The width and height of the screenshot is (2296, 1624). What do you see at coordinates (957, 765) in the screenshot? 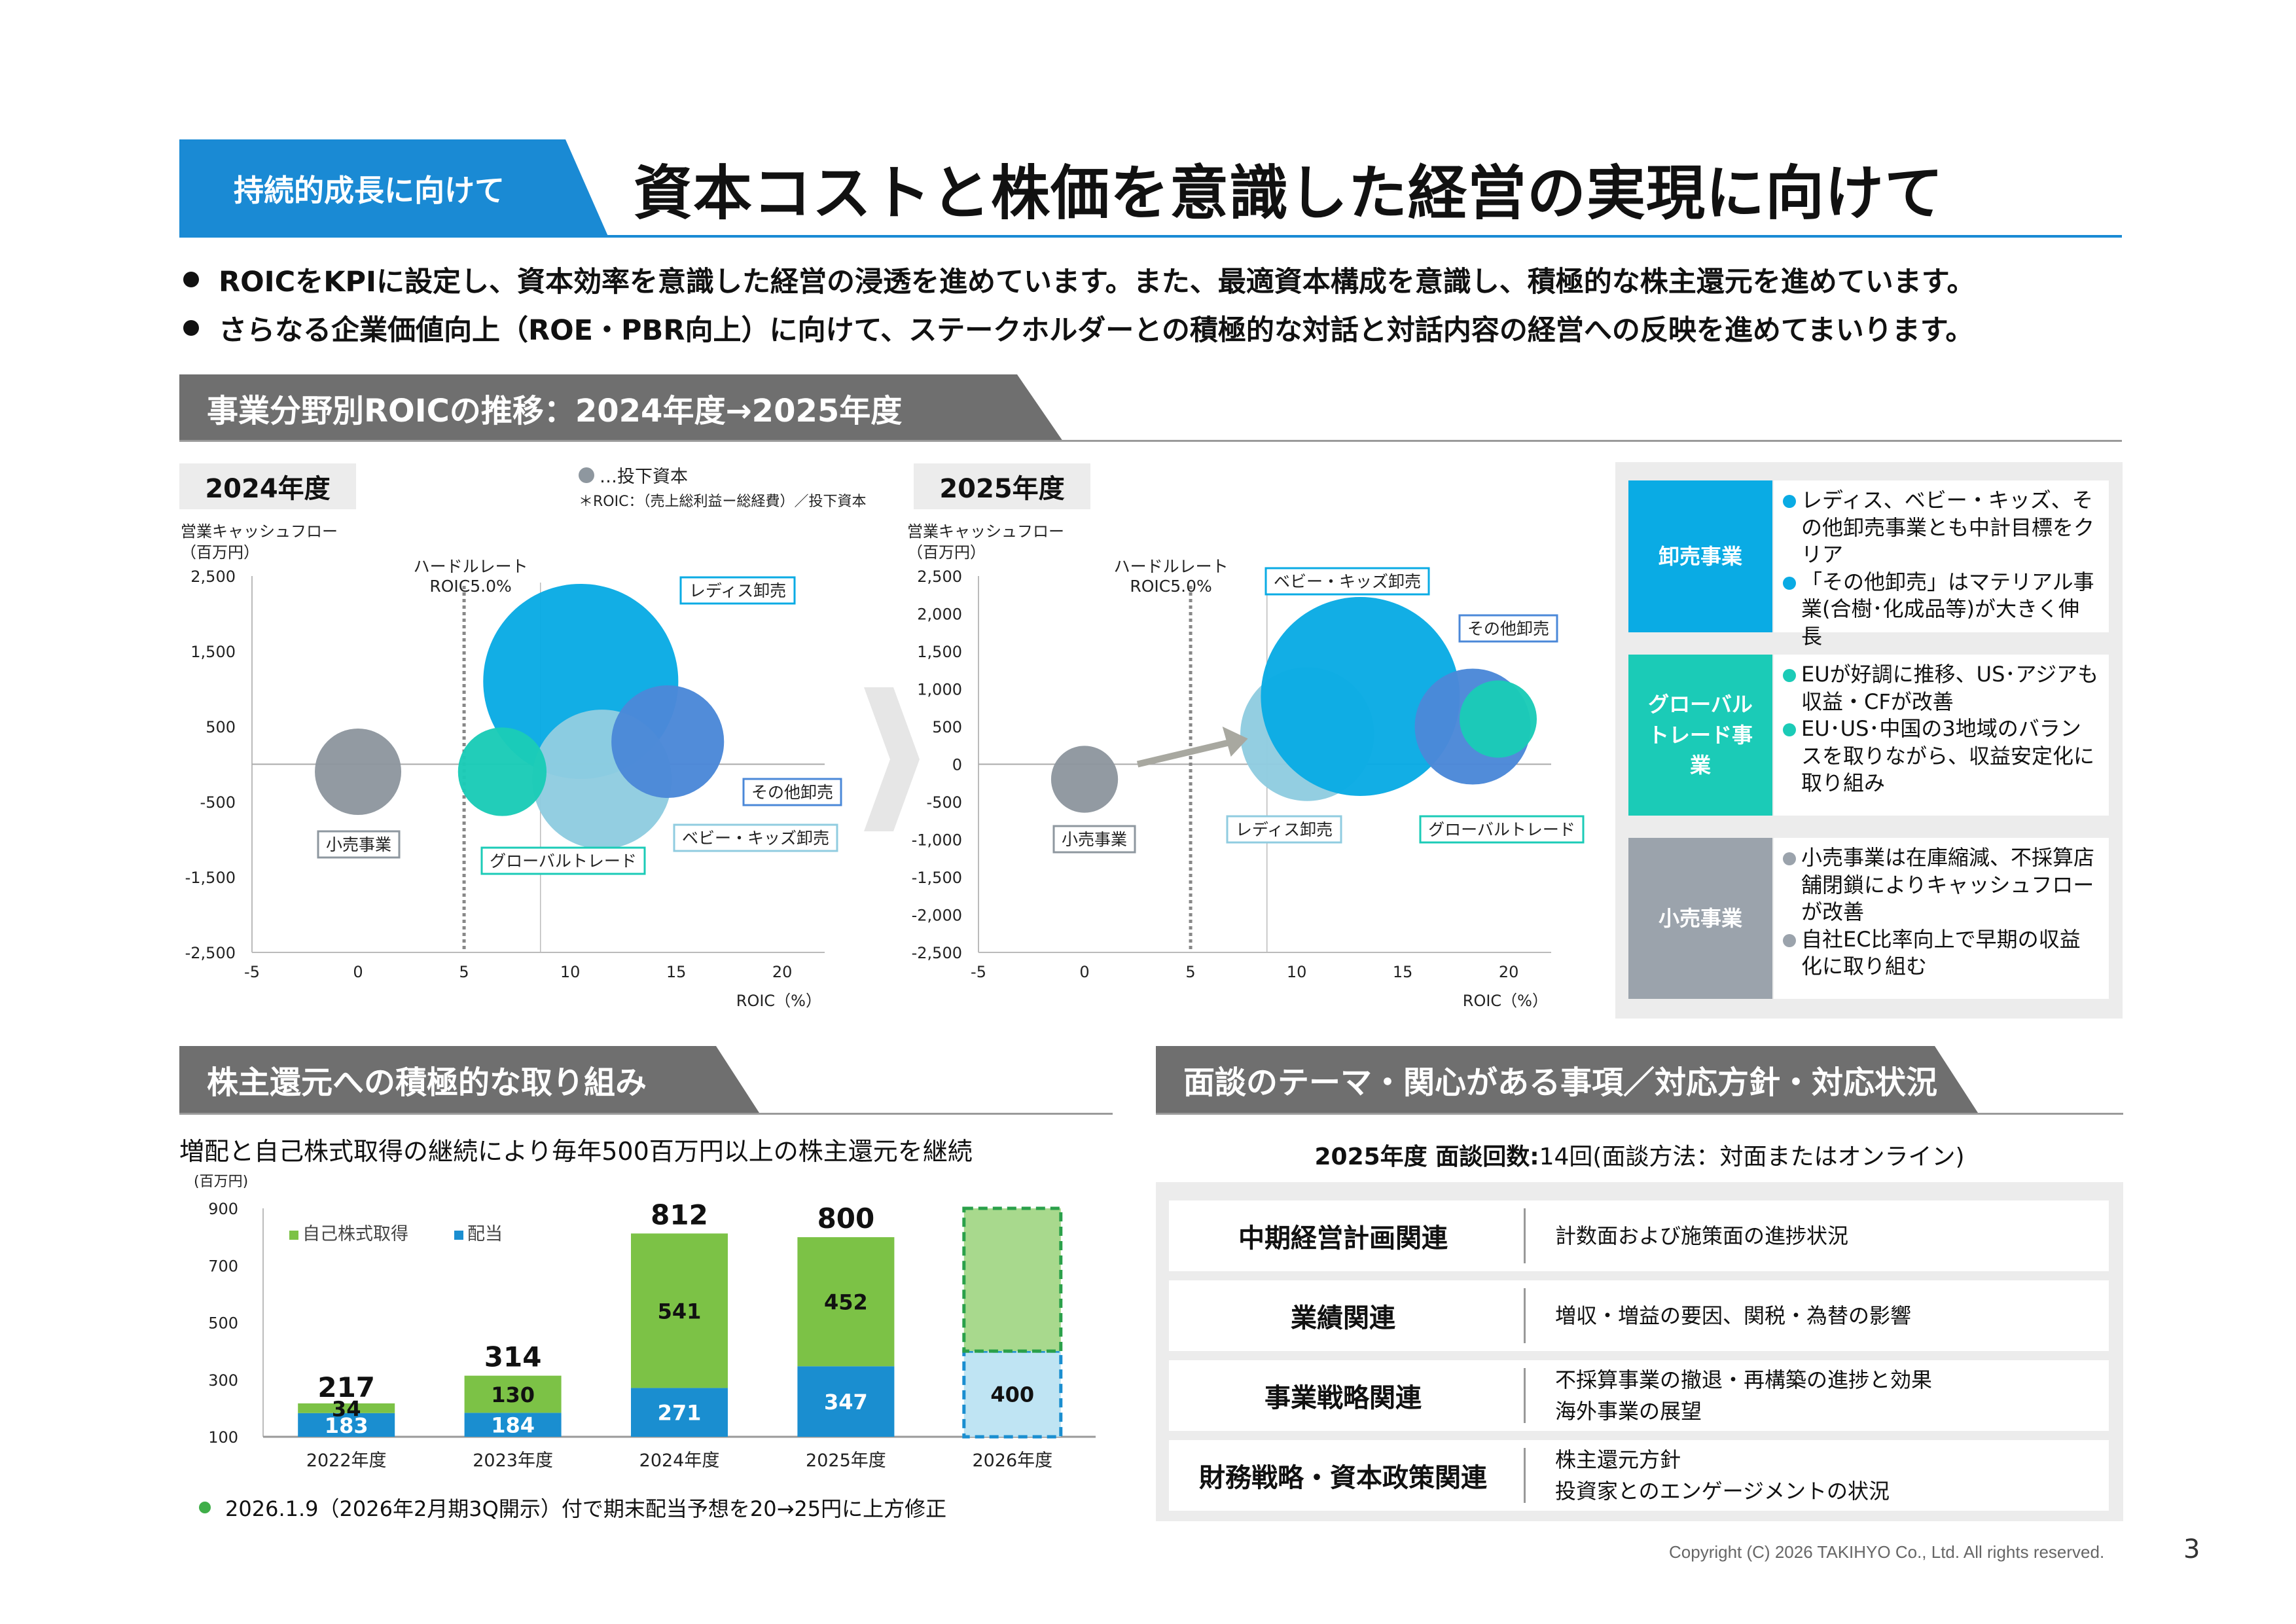
I see `y-tick-label: 0` at bounding box center [957, 765].